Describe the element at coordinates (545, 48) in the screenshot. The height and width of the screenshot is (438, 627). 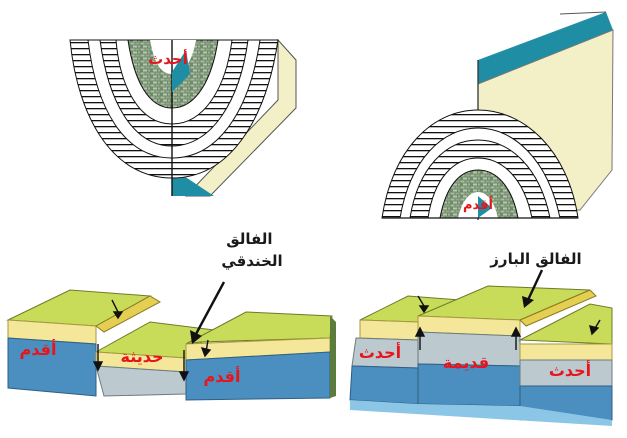
I see `anticline-teal-top` at that location.